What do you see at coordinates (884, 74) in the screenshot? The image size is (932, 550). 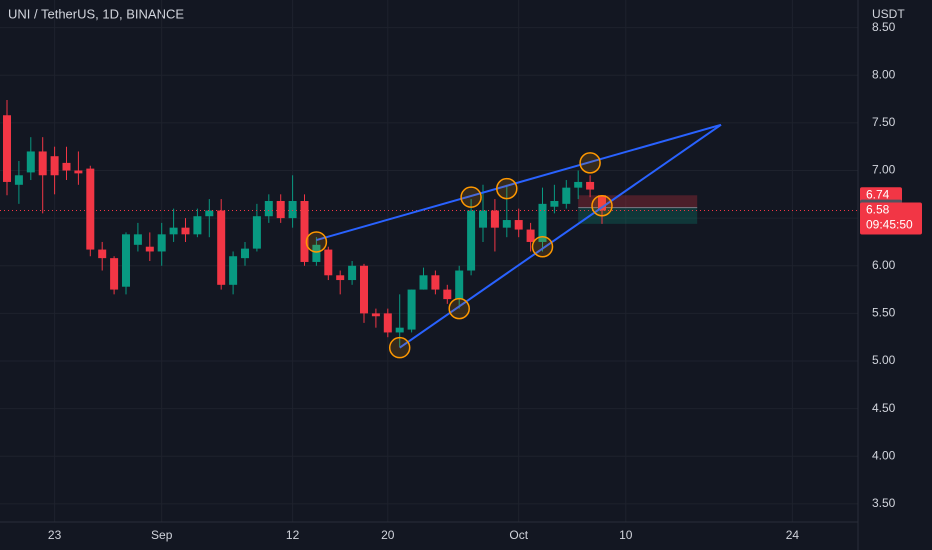 I see `y-tick-label: 8.00` at bounding box center [884, 74].